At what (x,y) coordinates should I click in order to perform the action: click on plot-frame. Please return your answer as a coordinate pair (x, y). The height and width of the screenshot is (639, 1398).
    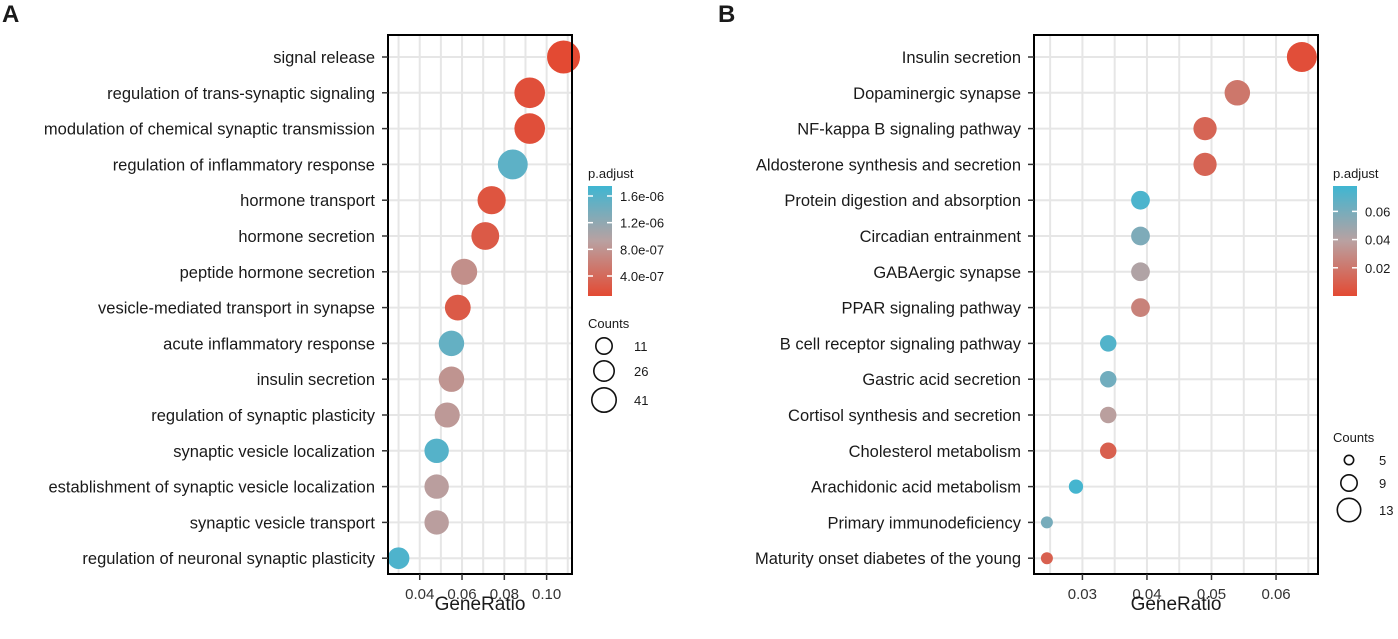
    Looking at the image, I should click on (480, 304).